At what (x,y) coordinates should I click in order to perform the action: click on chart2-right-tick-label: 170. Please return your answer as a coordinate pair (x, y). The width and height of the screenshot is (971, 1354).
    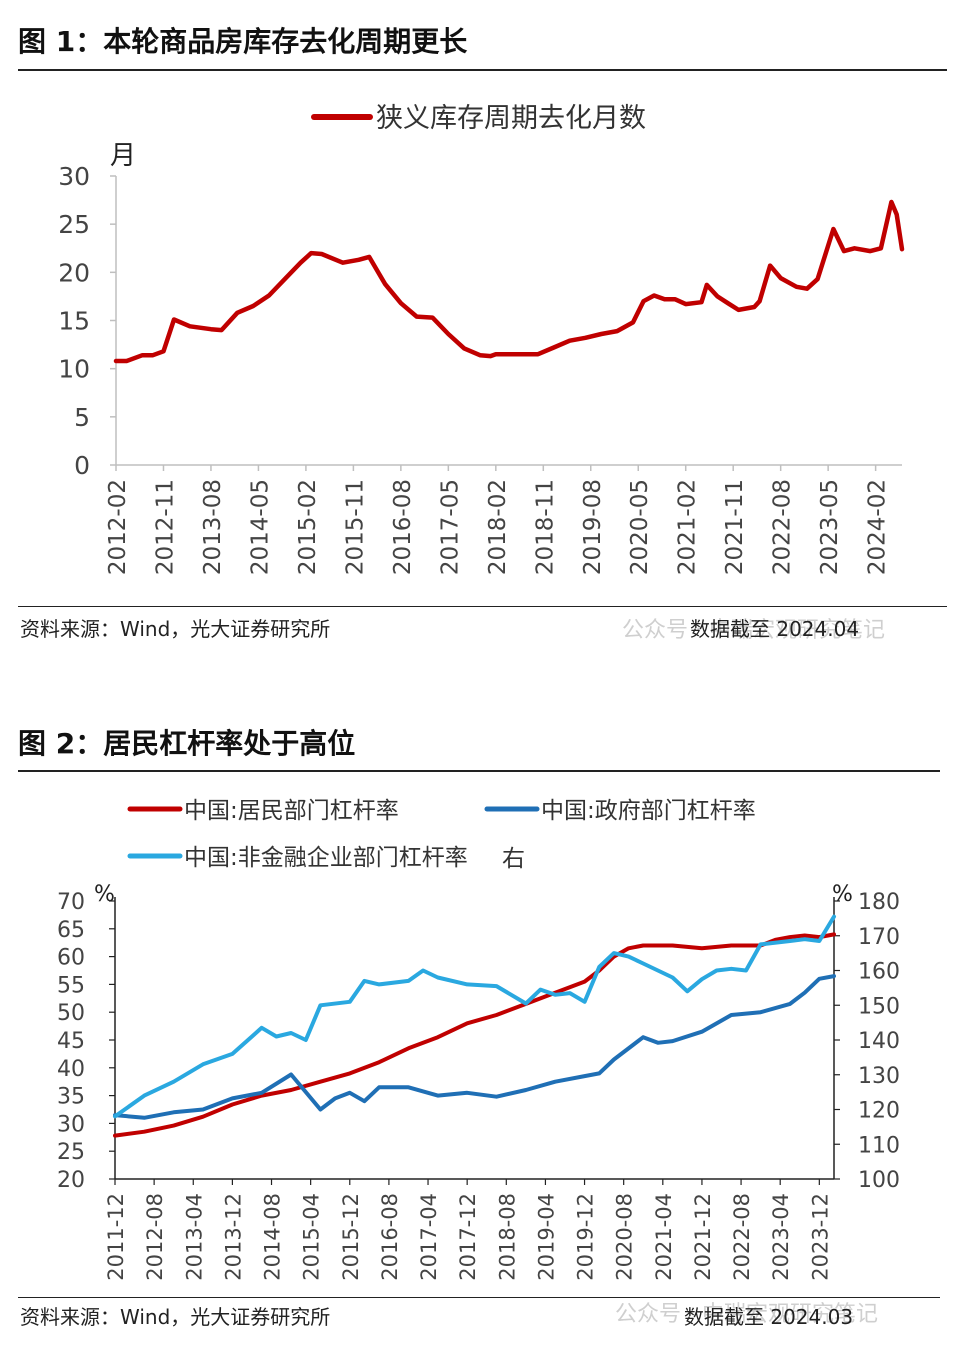
    Looking at the image, I should click on (879, 937).